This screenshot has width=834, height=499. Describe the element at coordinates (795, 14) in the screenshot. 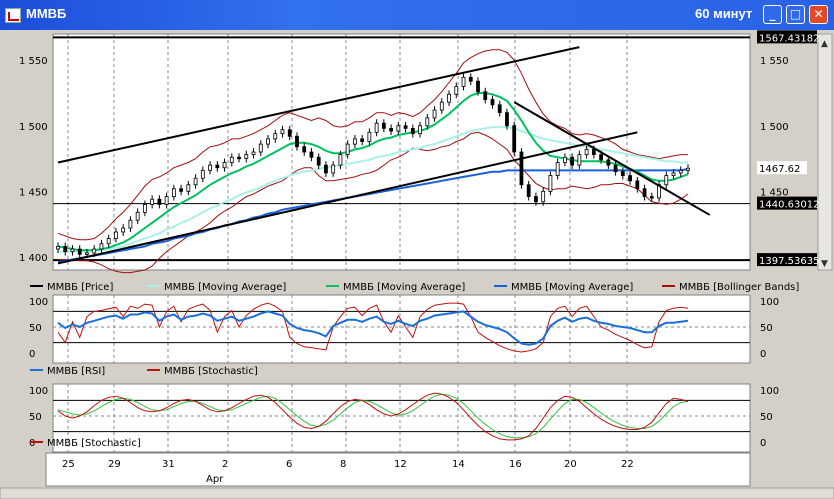

I see `maximize-icon: □` at that location.